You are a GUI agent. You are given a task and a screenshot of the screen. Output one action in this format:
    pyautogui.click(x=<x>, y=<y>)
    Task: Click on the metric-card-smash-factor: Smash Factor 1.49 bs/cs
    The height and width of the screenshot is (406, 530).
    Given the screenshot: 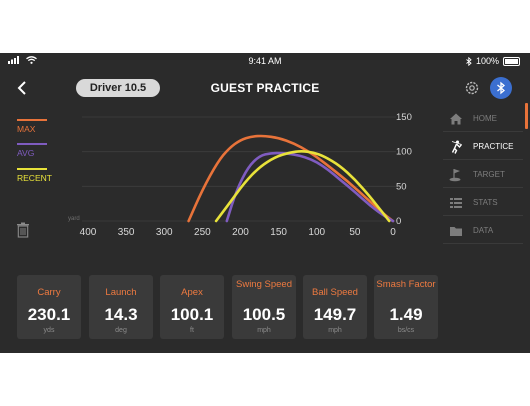 What is the action you would take?
    pyautogui.click(x=406, y=307)
    